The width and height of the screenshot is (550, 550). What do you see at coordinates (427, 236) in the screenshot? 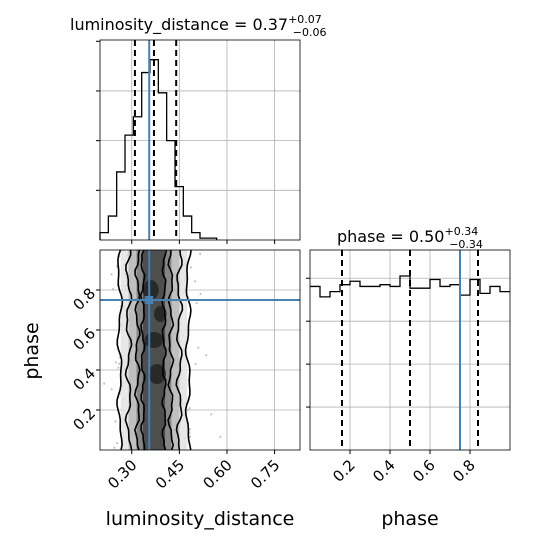
I see `hist3-title-median: 0.50` at bounding box center [427, 236].